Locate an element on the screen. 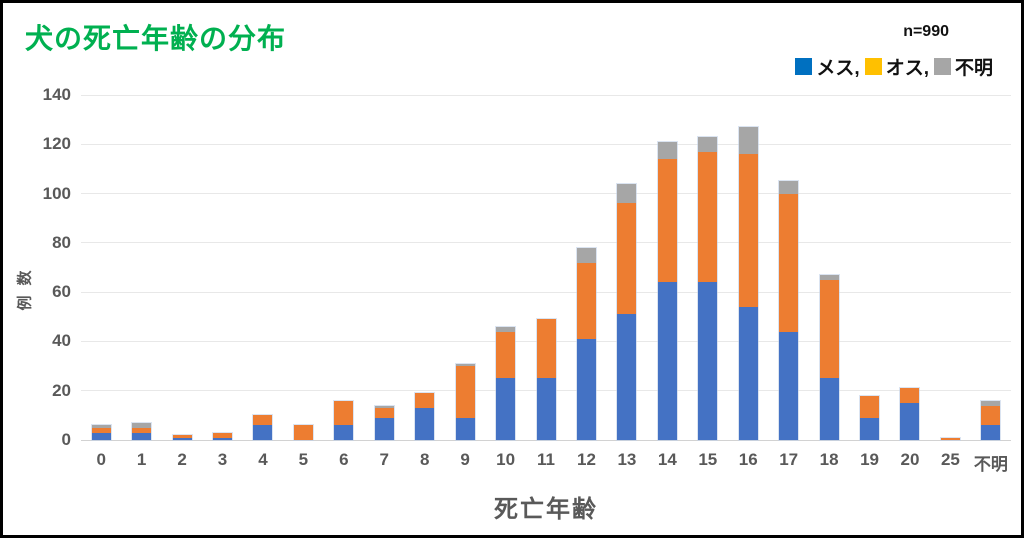 The width and height of the screenshot is (1024, 538). legend-label: メス, is located at coordinates (838, 68).